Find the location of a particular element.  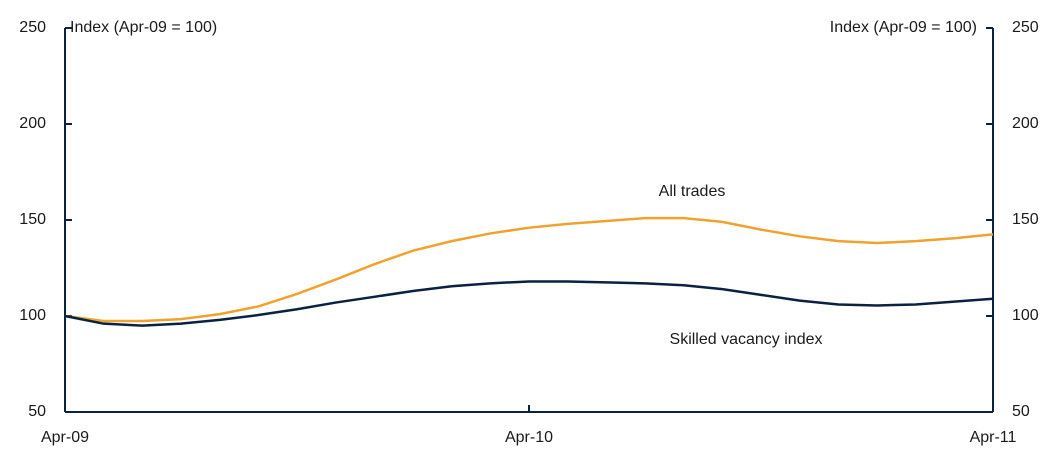

series-line is located at coordinates (529, 303).